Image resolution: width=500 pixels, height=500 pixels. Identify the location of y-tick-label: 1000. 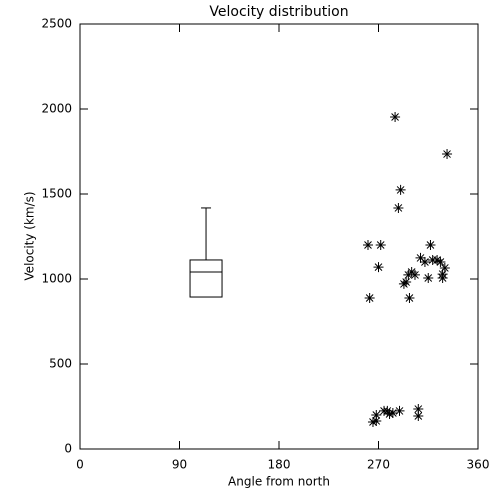
(56, 279).